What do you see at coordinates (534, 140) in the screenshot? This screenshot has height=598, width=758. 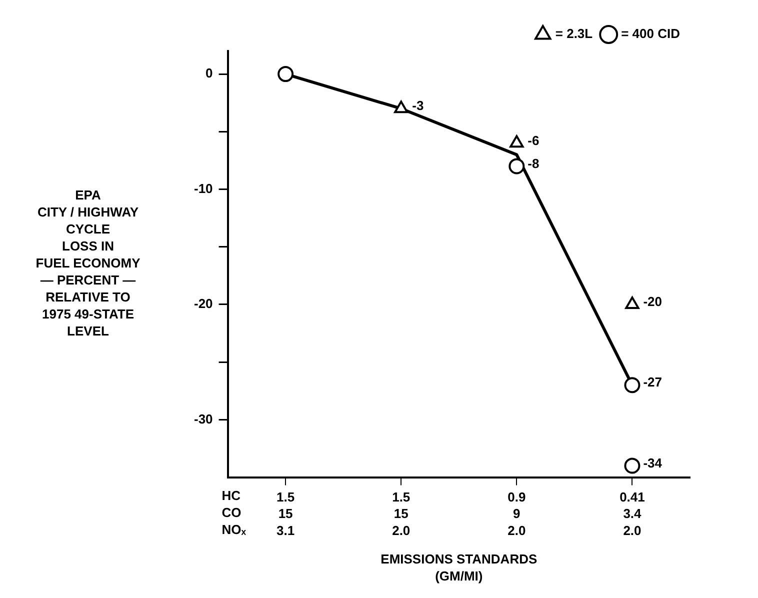 I see `data-label: -6` at bounding box center [534, 140].